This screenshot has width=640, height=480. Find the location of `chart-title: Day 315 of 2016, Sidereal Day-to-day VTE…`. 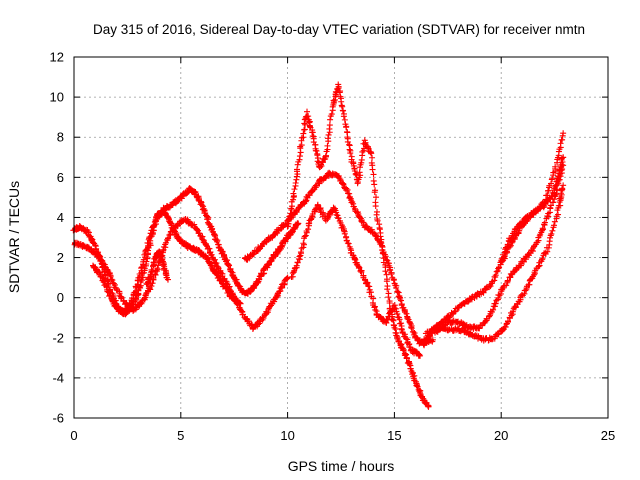

chart-title: Day 315 of 2016, Sidereal Day-to-day VTE… is located at coordinates (339, 29).